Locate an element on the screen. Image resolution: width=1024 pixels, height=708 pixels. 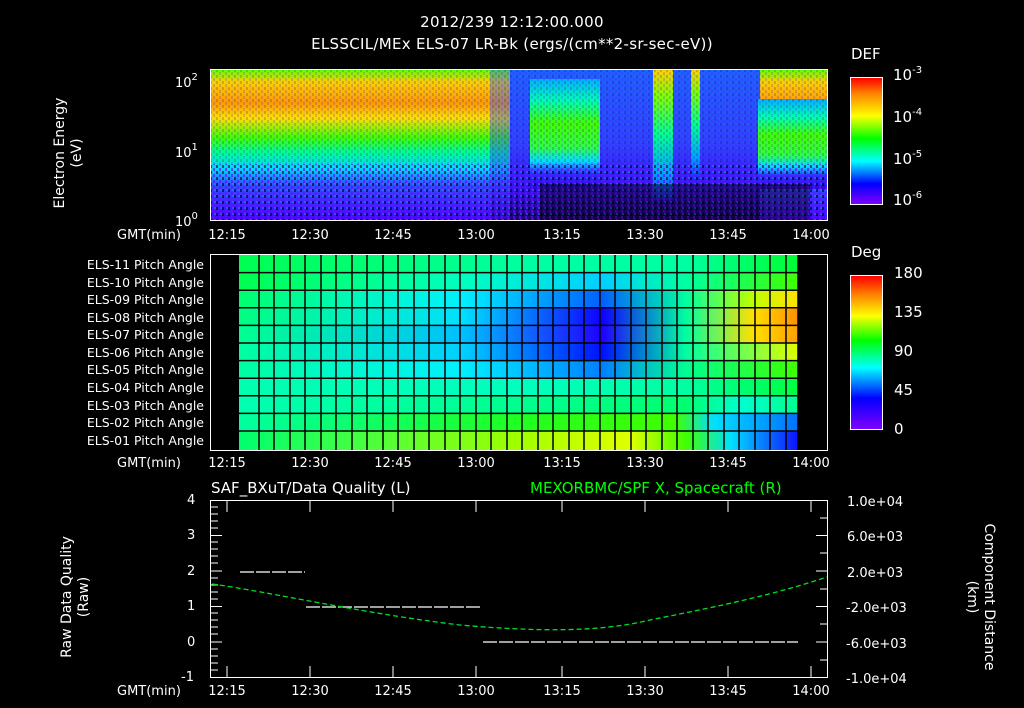
energy-spectrogram is located at coordinates (519, 145).